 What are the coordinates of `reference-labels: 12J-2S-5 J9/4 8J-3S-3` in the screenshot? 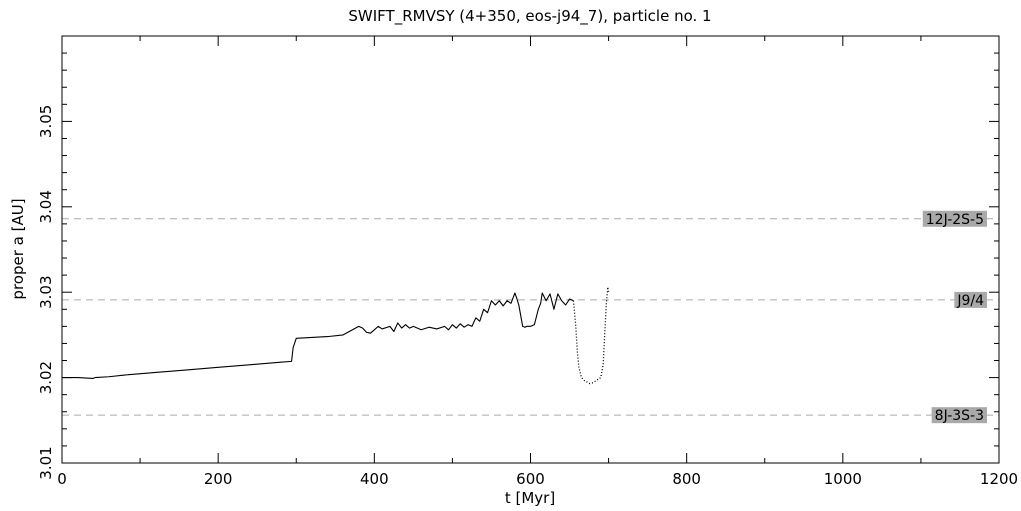 It's located at (954, 317).